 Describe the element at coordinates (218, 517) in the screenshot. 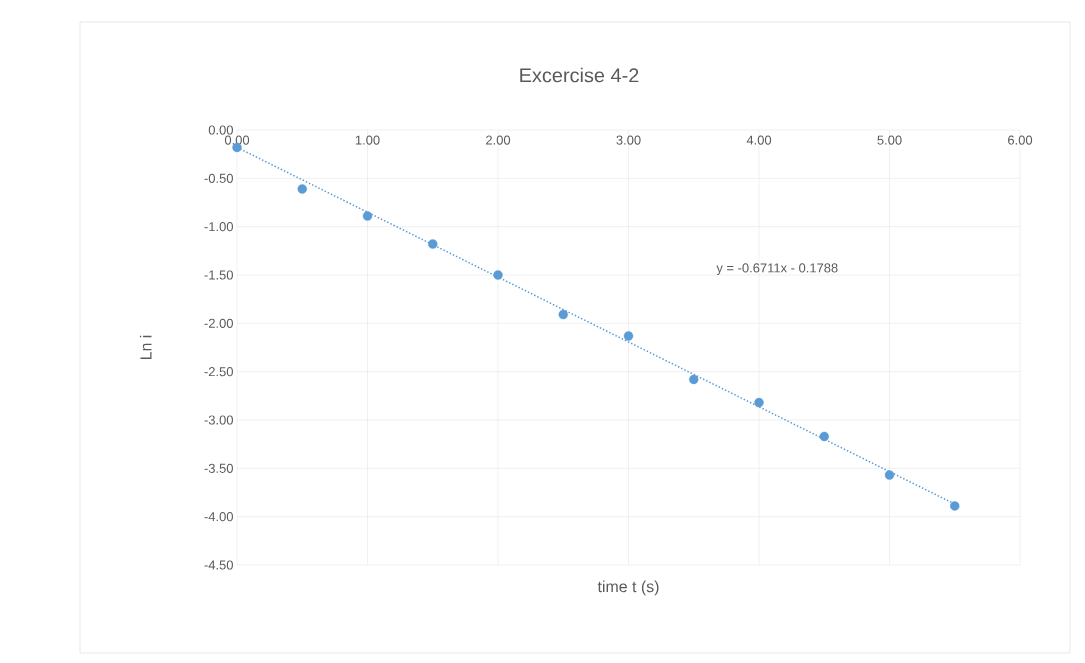

I see `y-tick-label: -4.00` at that location.